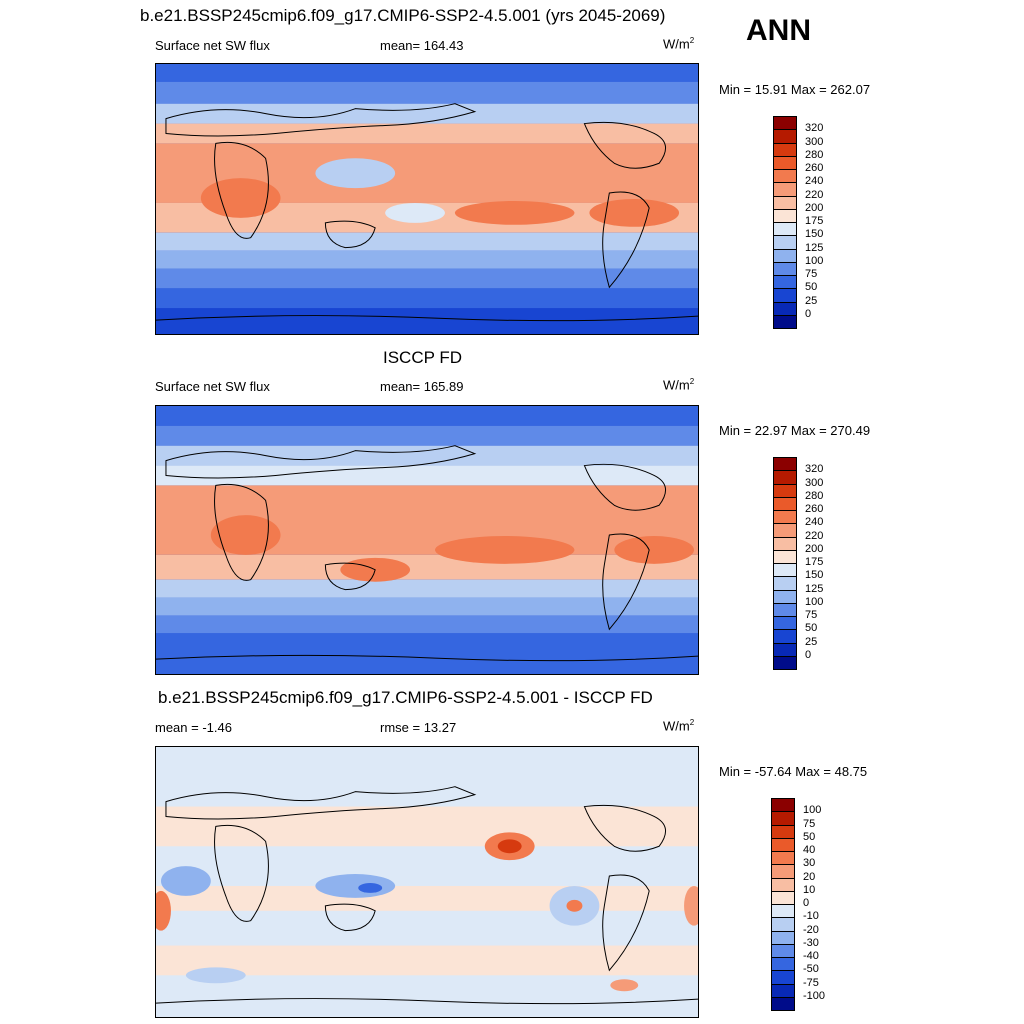 Image resolution: width=1024 pixels, height=1024 pixels. I want to click on panel1-map, so click(427, 199).